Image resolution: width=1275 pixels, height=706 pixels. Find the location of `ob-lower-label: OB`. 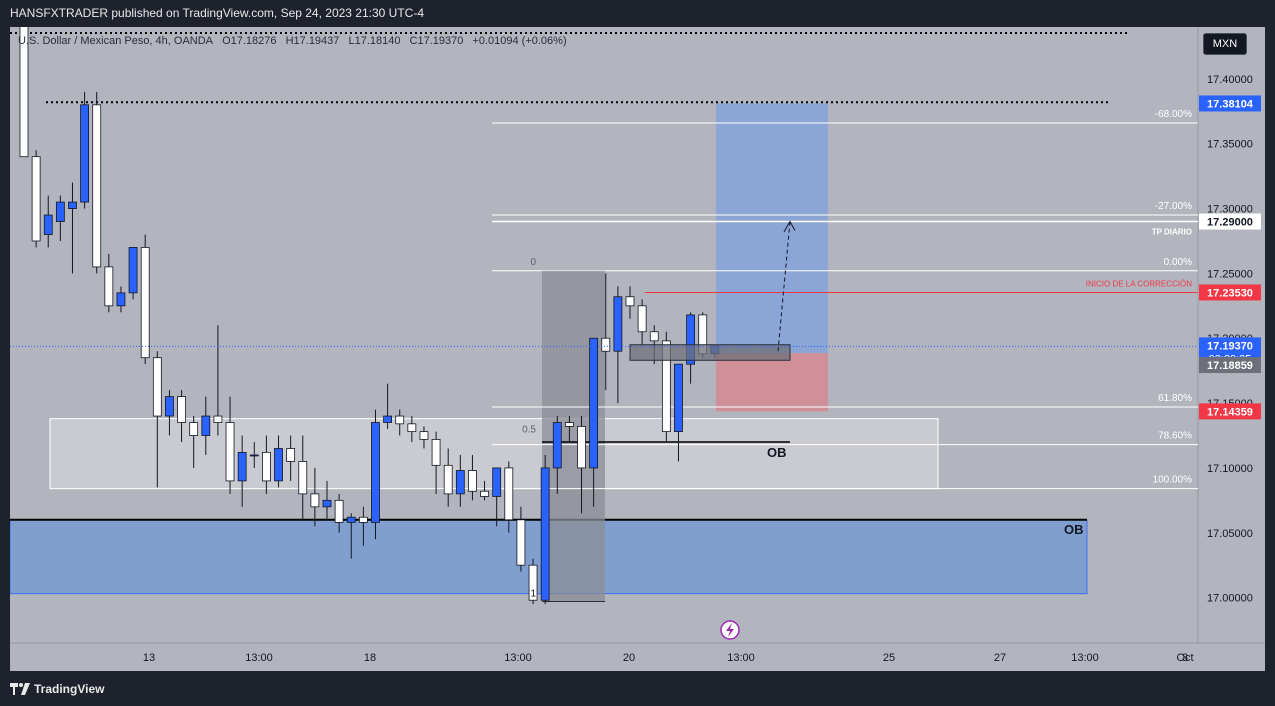

ob-lower-label: OB is located at coordinates (1074, 529).